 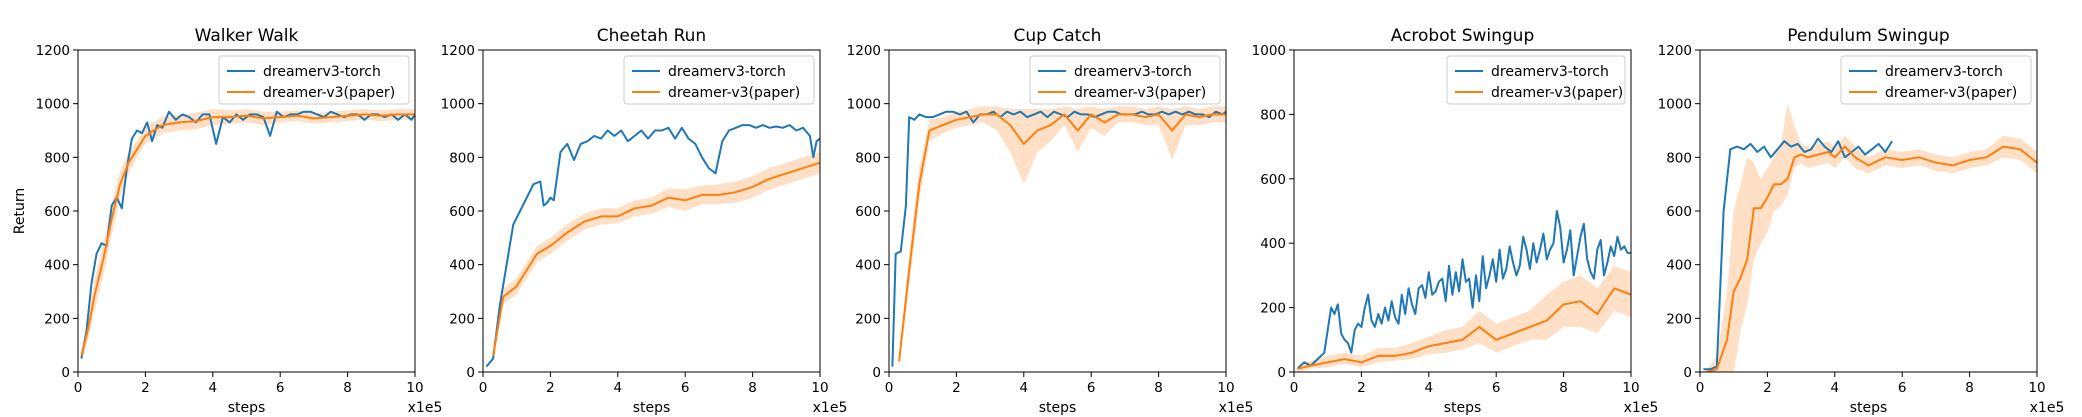 What do you see at coordinates (1462, 211) in the screenshot?
I see `plot-frame` at bounding box center [1462, 211].